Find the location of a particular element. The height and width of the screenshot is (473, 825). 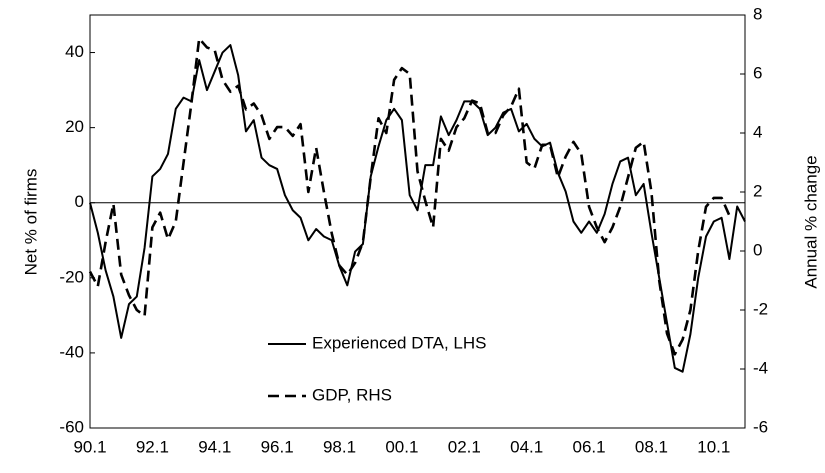

y-axis-title: Net % of firms is located at coordinates (30, 222).